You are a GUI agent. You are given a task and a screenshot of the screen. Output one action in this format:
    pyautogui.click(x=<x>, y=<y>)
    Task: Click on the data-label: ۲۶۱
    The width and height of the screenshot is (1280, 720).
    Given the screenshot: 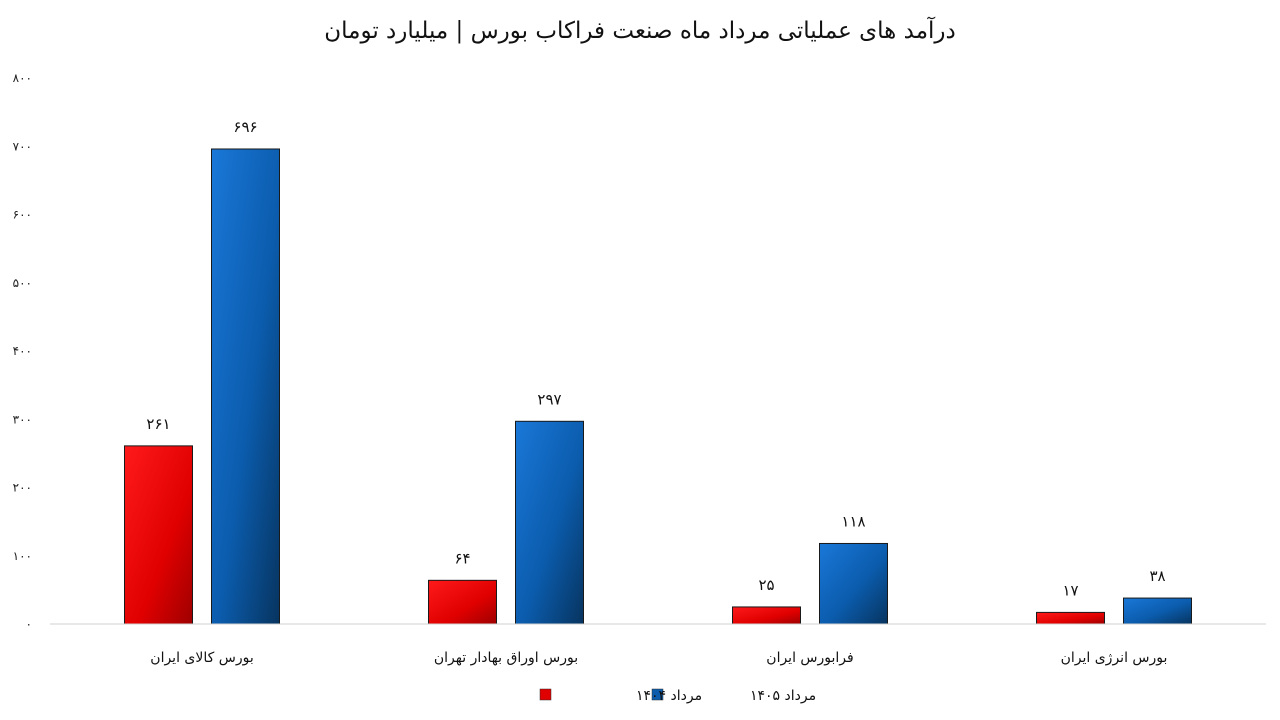 What is the action you would take?
    pyautogui.click(x=158, y=424)
    